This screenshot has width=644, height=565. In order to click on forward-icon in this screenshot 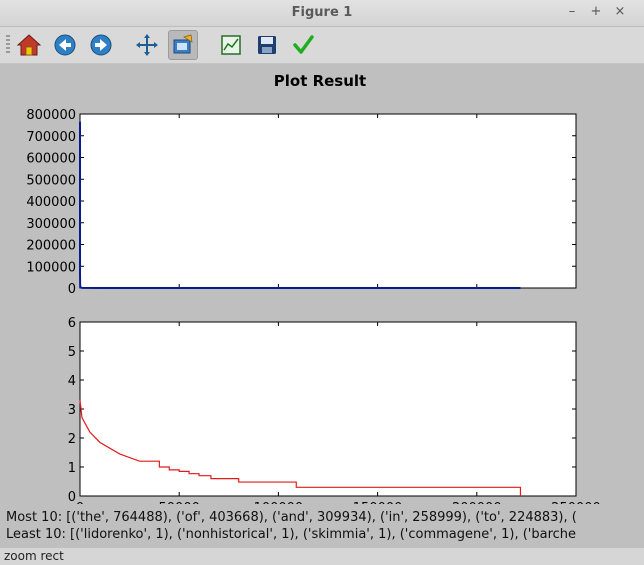, I will do `click(101, 45)`.